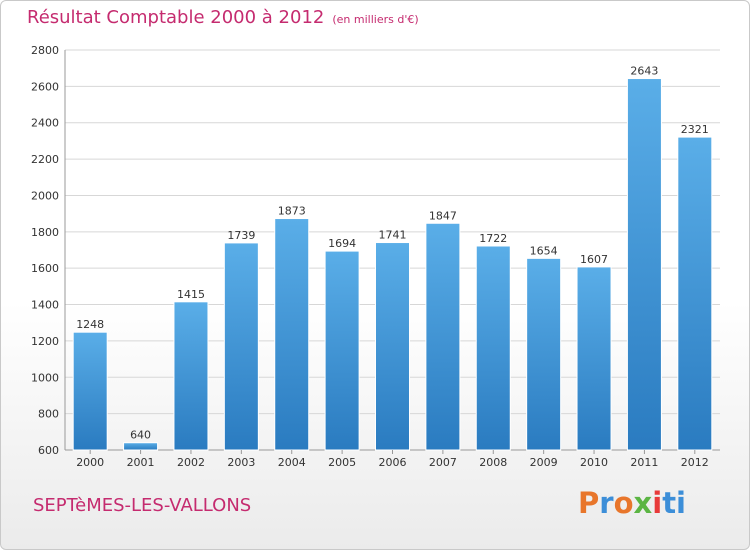 The width and height of the screenshot is (750, 550). I want to click on logo-letter: i, so click(657, 503).